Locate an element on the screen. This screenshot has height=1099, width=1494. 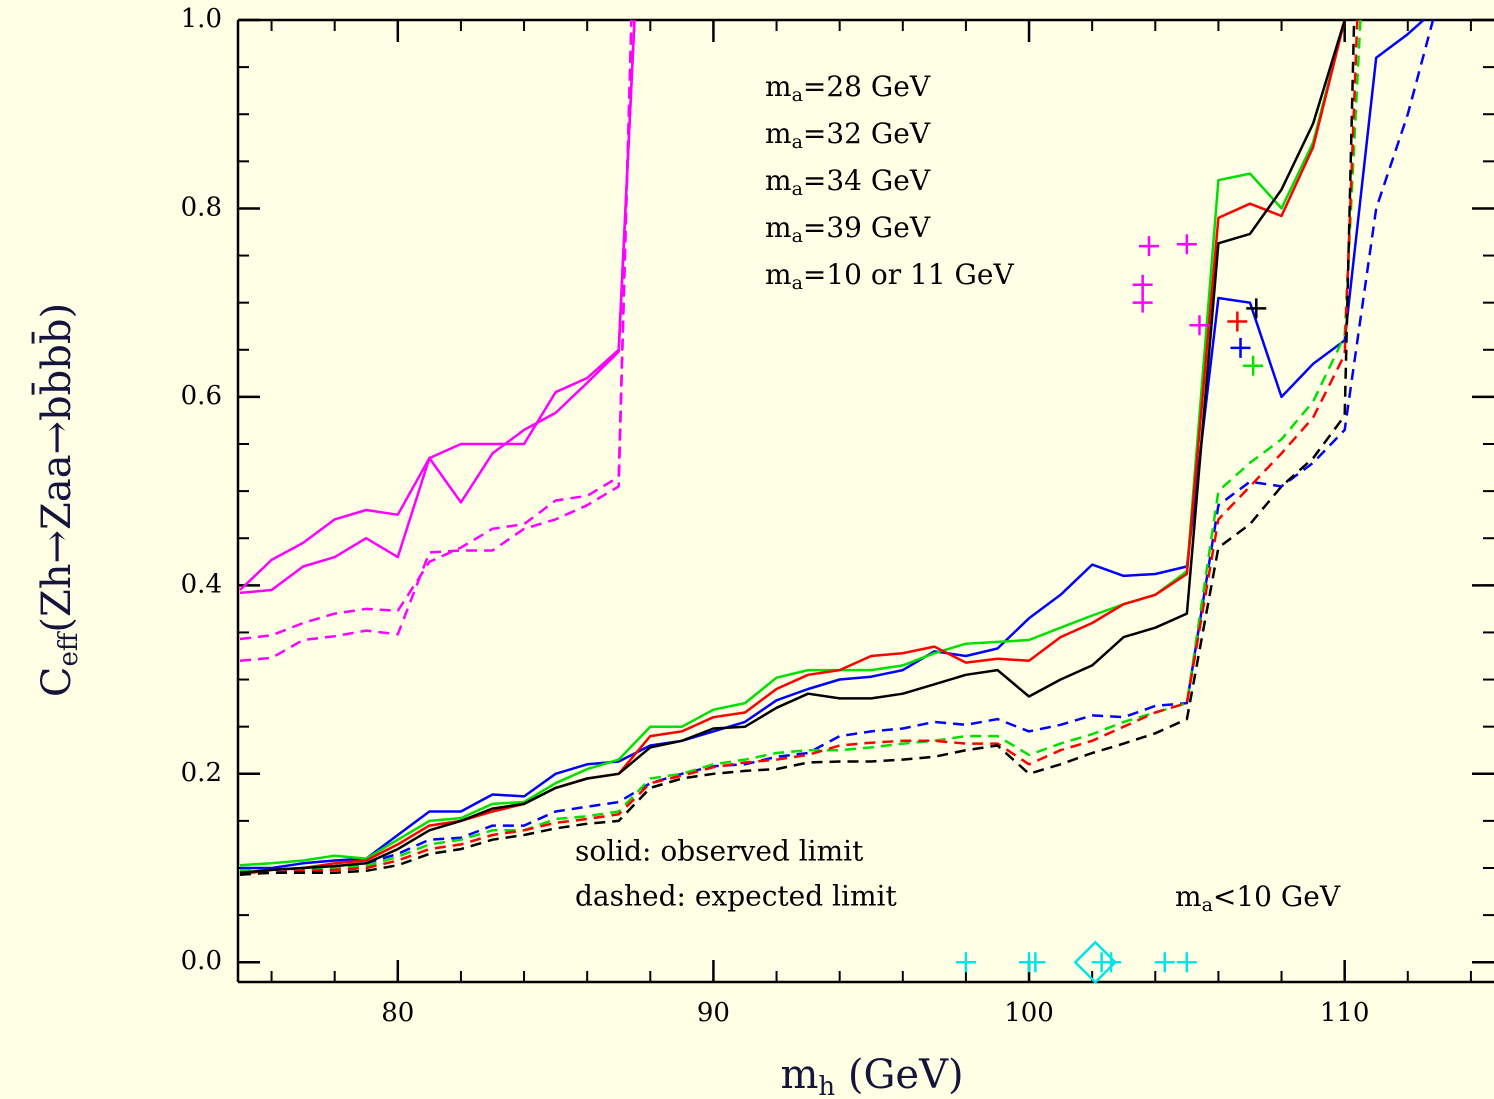
legend-label: ma=34 GeV is located at coordinates (848, 182).